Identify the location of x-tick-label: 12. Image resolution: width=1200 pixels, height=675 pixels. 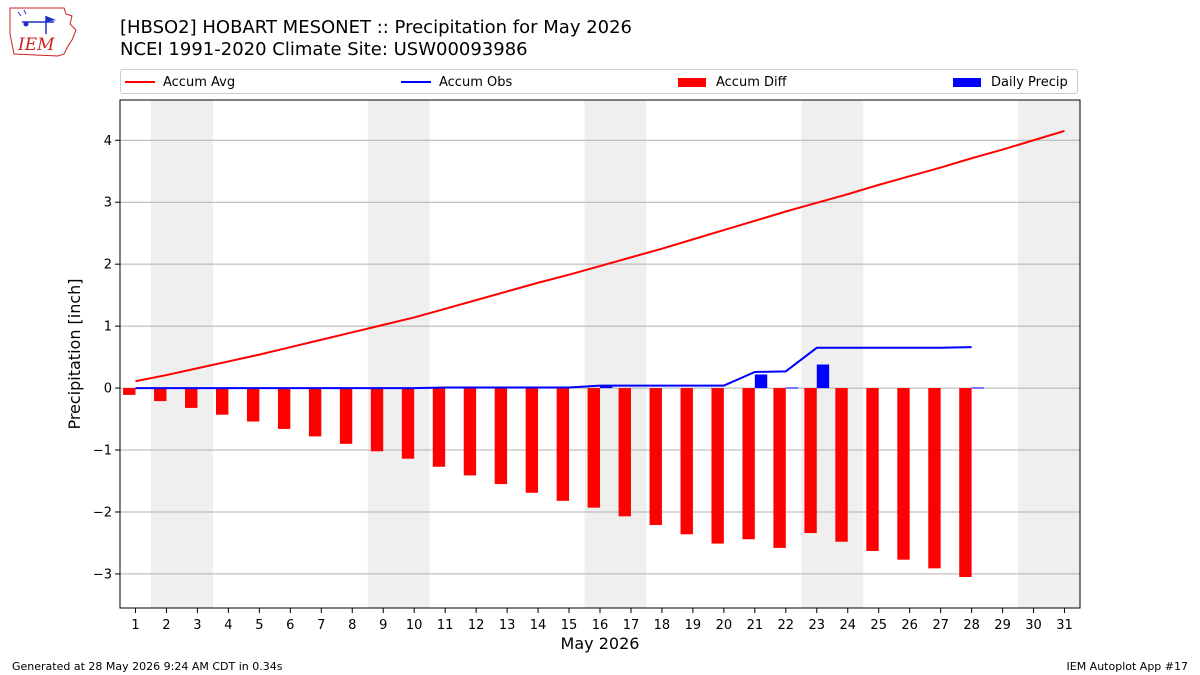
(476, 625).